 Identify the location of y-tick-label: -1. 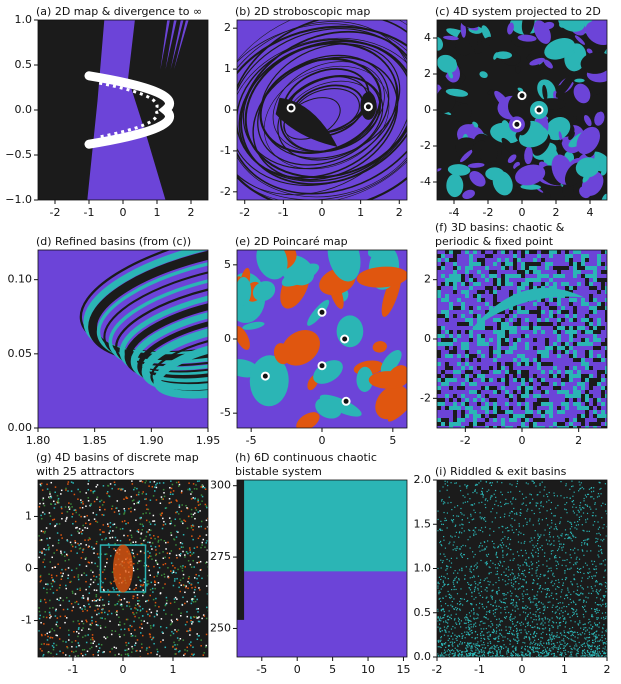
(26, 620).